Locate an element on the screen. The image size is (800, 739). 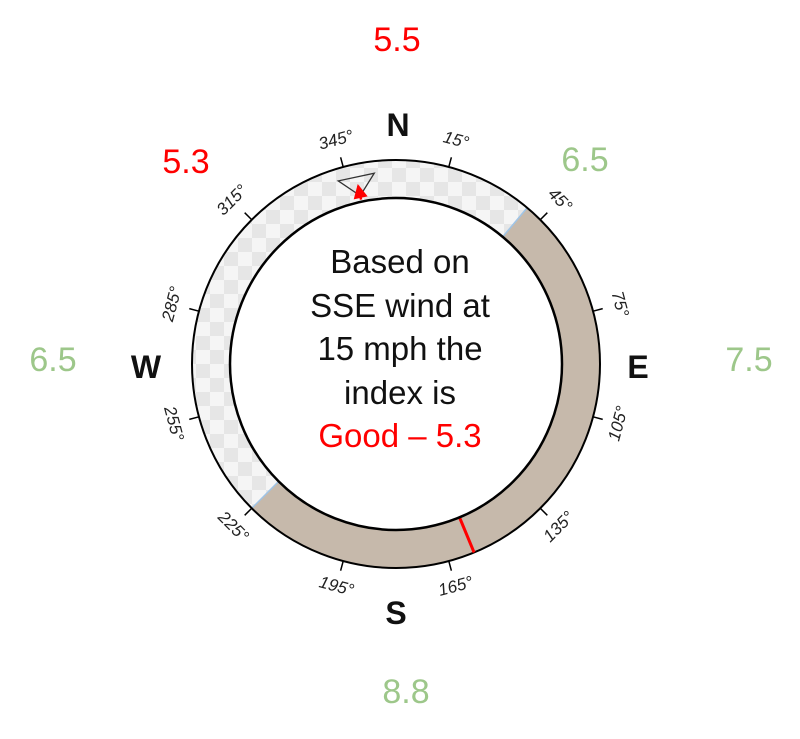
summary-rating: Good – 5.3 is located at coordinates (400, 436).